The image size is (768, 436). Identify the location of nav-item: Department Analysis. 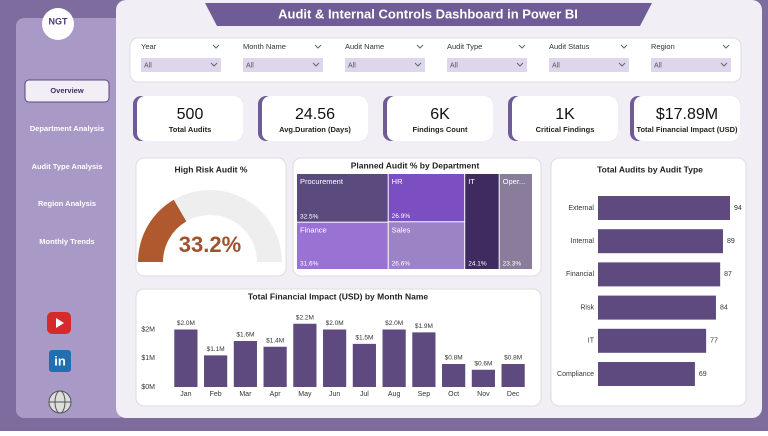
(67, 128).